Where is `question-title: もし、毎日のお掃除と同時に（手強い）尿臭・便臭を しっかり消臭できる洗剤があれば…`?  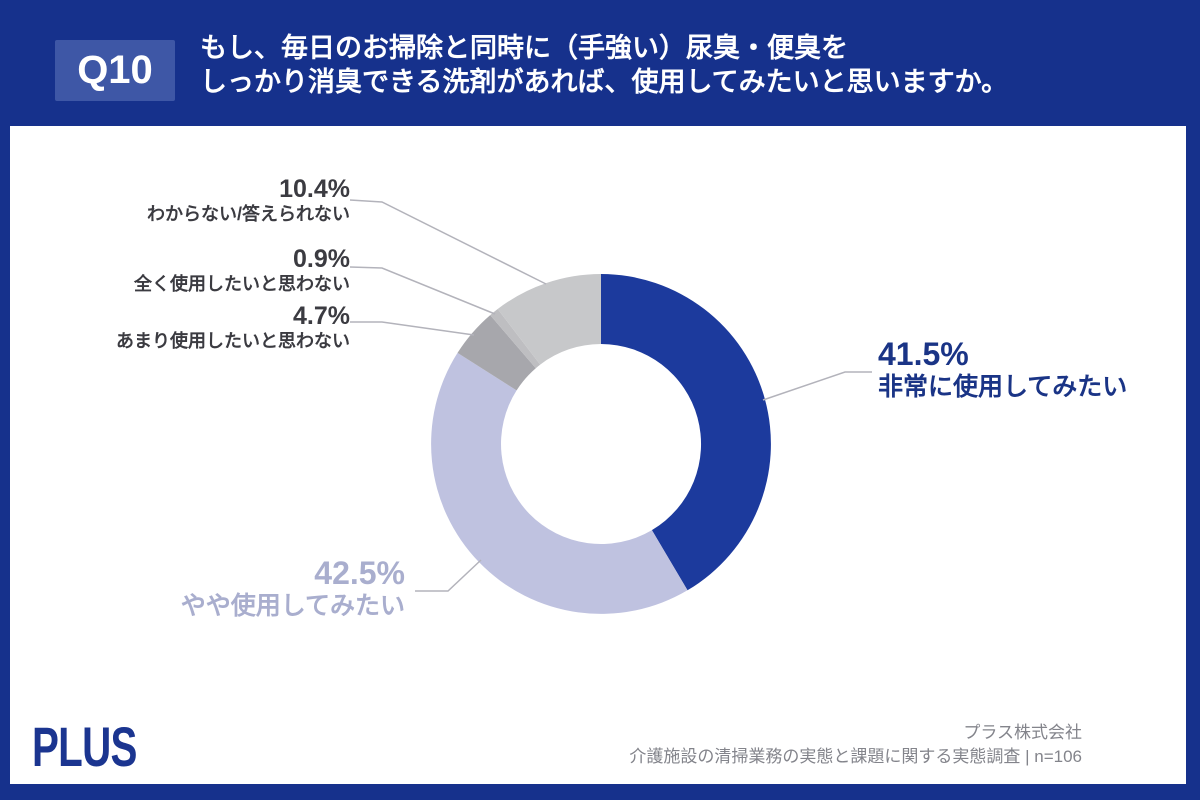
question-title: もし、毎日のお掃除と同時に（手強い）尿臭・便臭を しっかり消臭できる洗剤があれば… is located at coordinates (604, 65).